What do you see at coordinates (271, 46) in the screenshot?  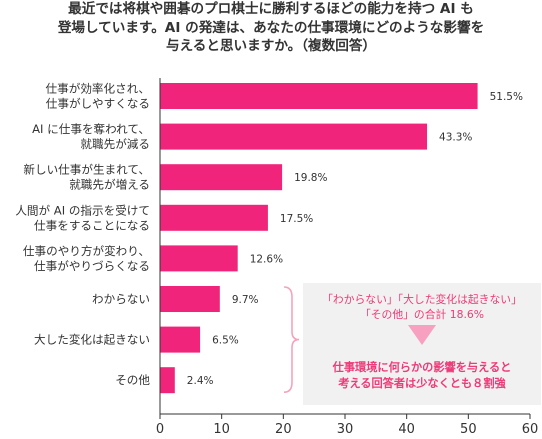 I see `title-line-3: 与えると思いますか。（複数回答）` at bounding box center [271, 46].